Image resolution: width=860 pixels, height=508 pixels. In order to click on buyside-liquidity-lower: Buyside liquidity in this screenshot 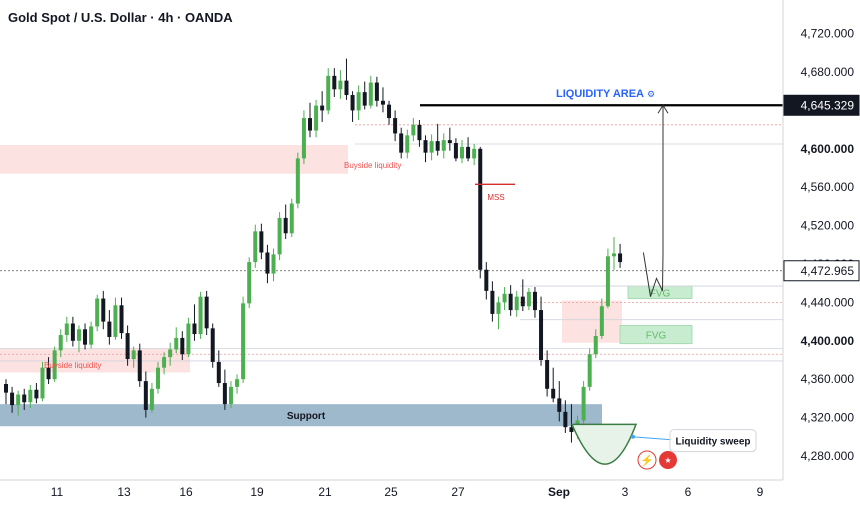, I will do `click(72, 365)`.